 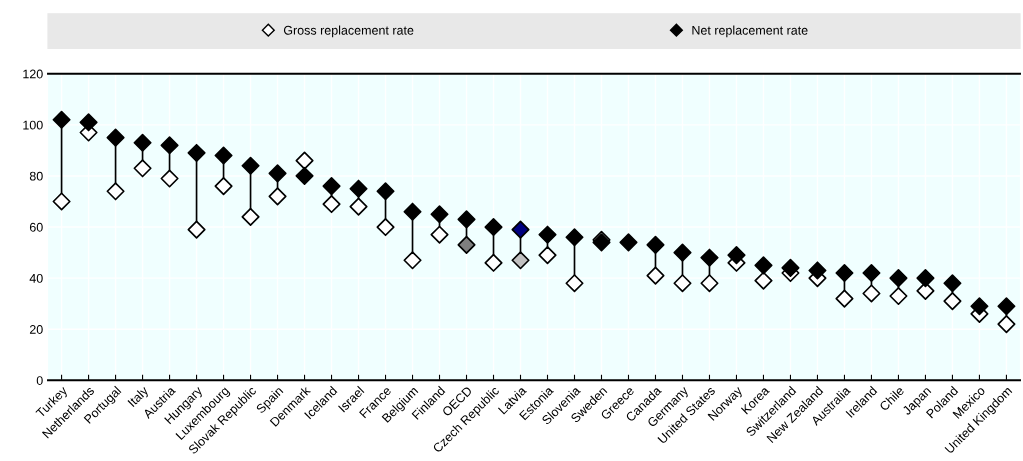 What do you see at coordinates (33, 125) in the screenshot?
I see `y-tick-label: 100` at bounding box center [33, 125].